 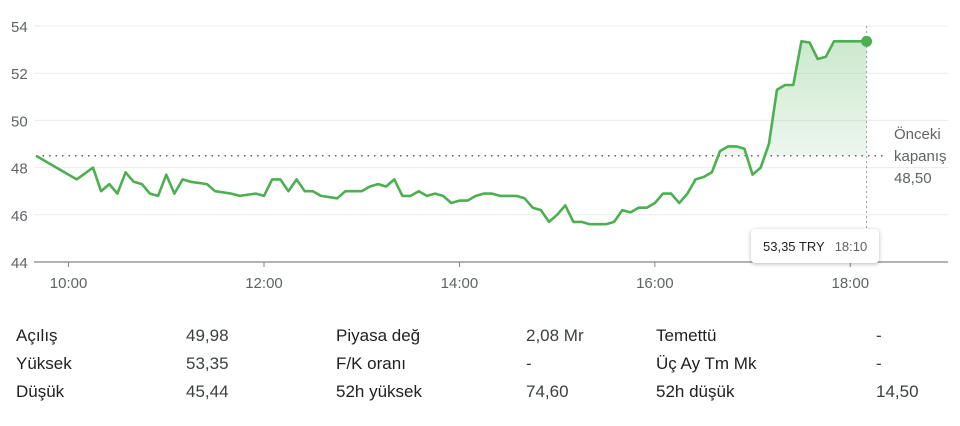 I want to click on stat-label-pe-ratio: F/K oranı, so click(x=371, y=363).